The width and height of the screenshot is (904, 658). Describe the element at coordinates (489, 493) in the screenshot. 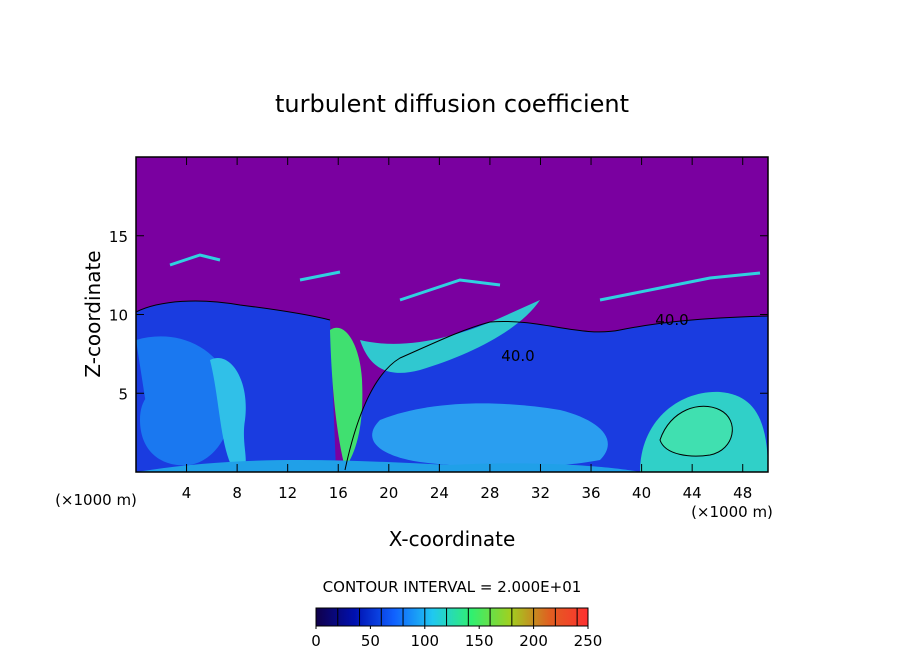

I see `x-tick-label: 28` at that location.